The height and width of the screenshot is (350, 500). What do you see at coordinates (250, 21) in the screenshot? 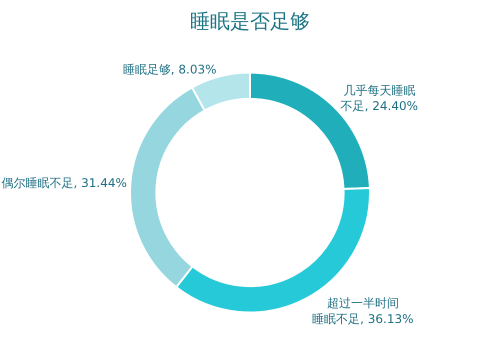
I see `chart-title: 睡眠是否足够` at bounding box center [250, 21].